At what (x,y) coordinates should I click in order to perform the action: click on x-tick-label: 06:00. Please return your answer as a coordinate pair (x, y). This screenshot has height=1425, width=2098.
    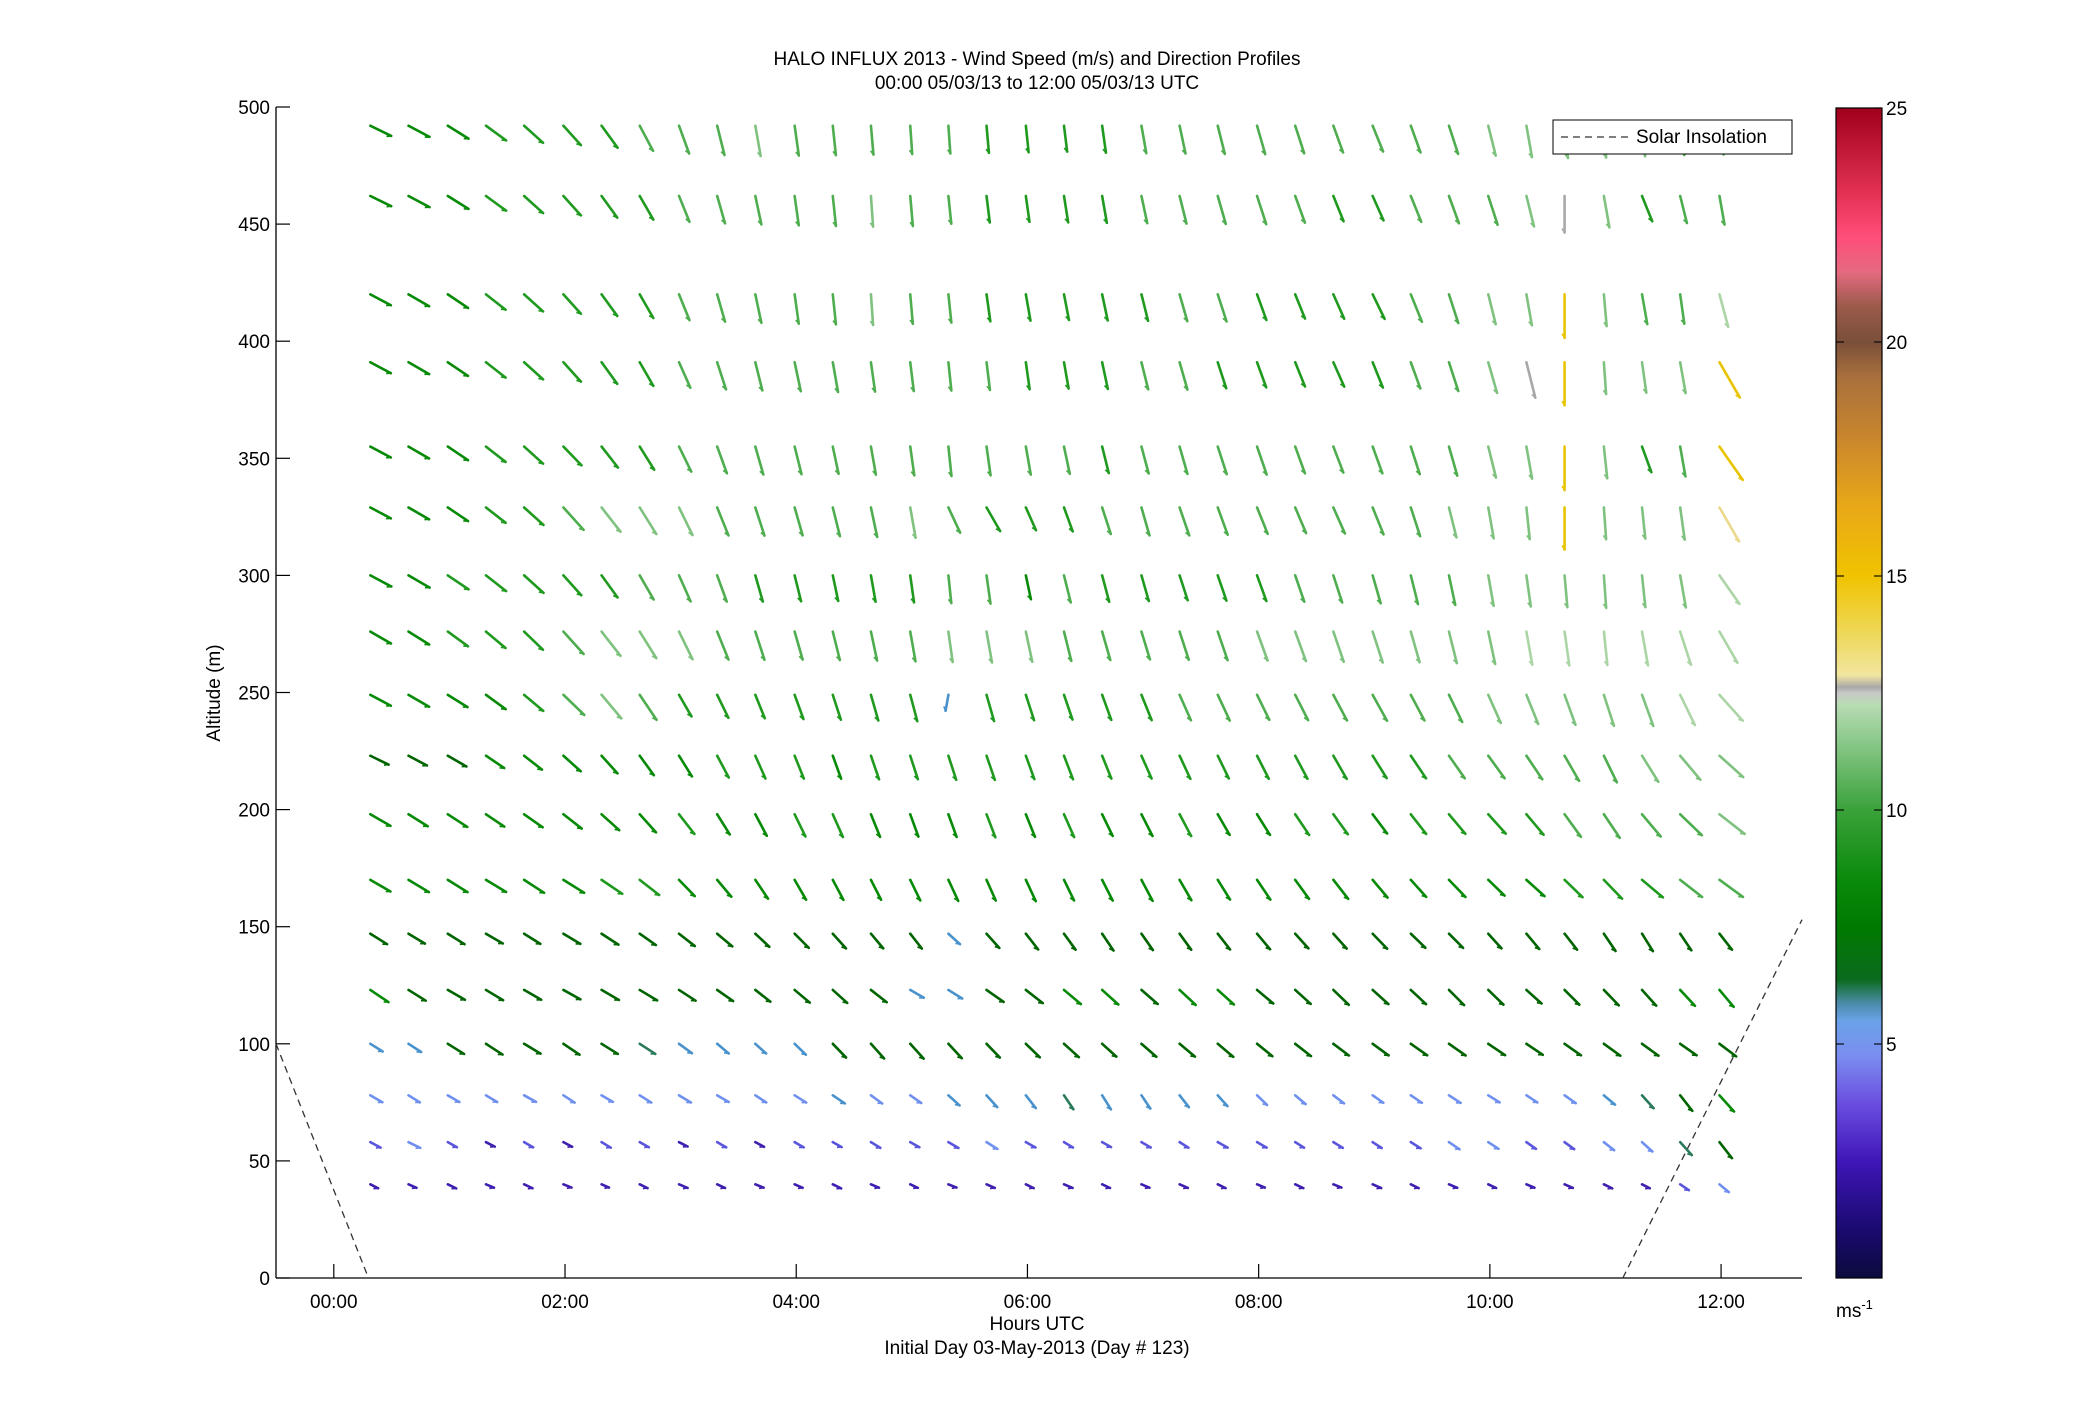
    Looking at the image, I should click on (1028, 1302).